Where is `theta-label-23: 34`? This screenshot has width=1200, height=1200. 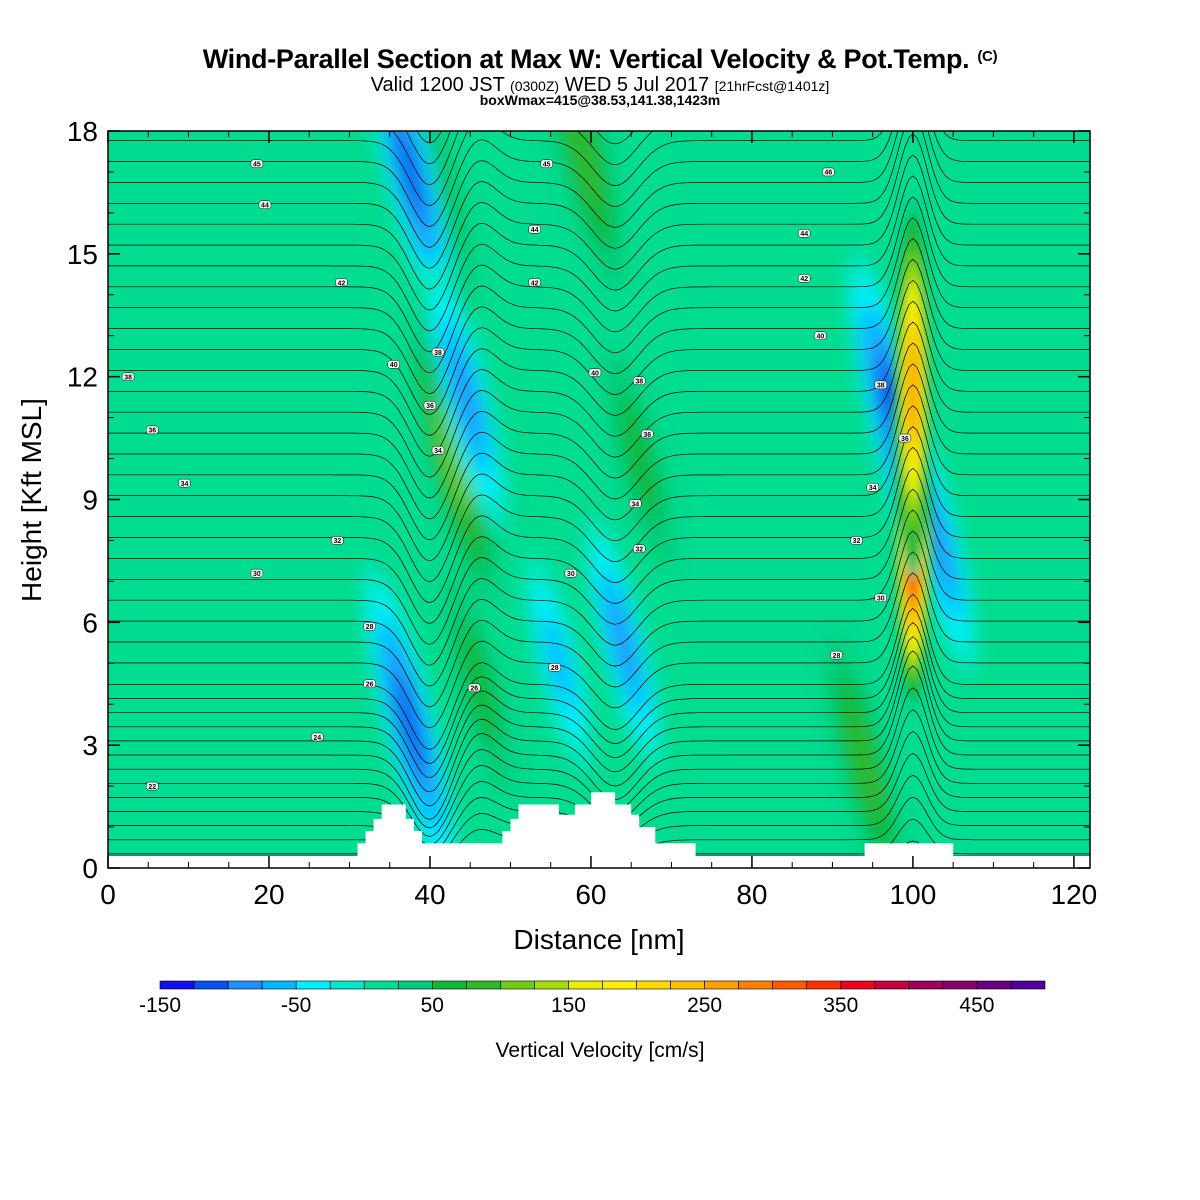
theta-label-23: 34 is located at coordinates (635, 503).